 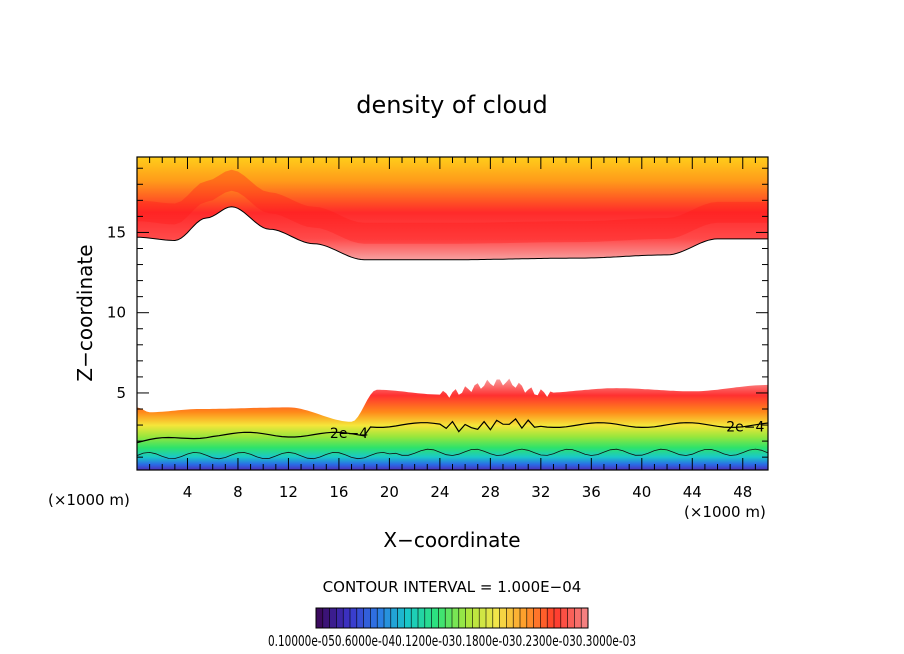 What do you see at coordinates (451, 105) in the screenshot?
I see `chart-title: density of cloud` at bounding box center [451, 105].